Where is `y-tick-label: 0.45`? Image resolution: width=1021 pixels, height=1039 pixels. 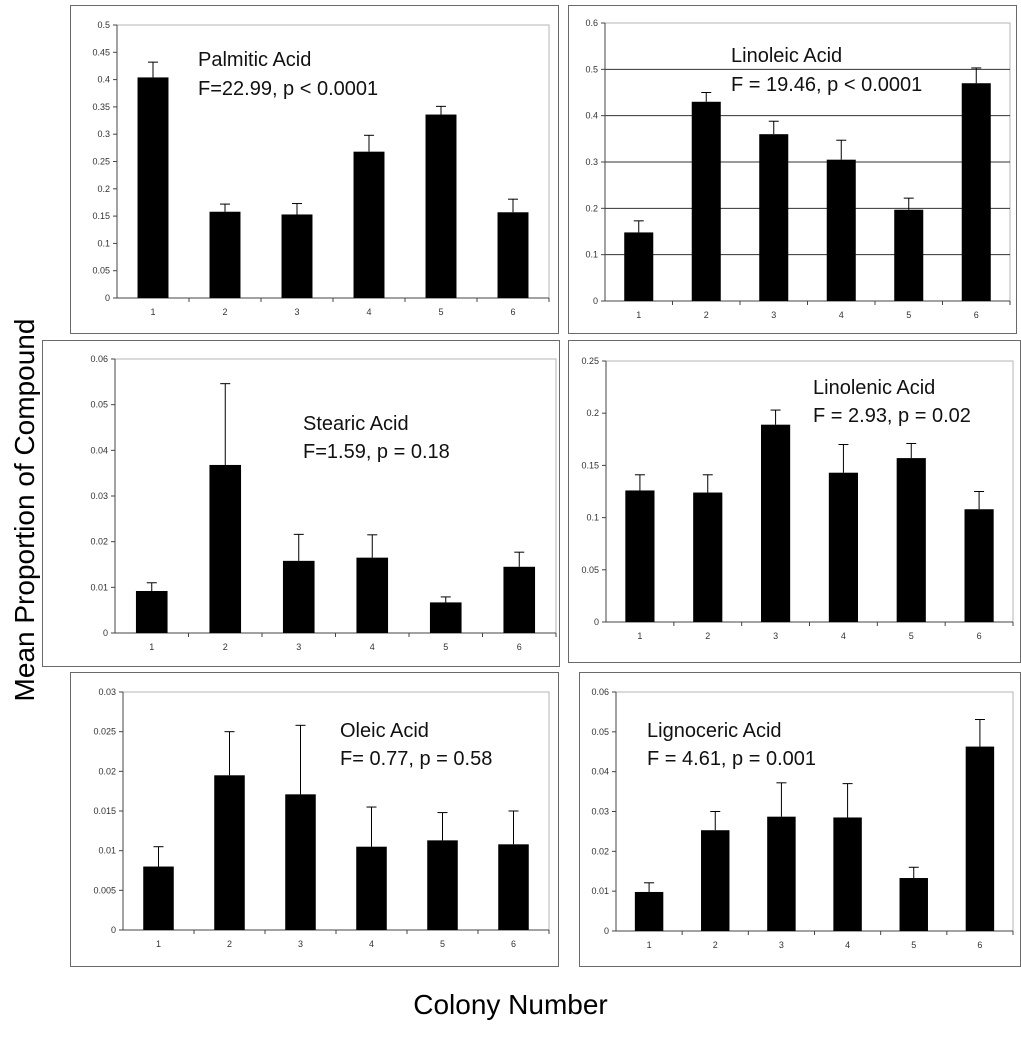
y-tick-label: 0.45 is located at coordinates (101, 52).